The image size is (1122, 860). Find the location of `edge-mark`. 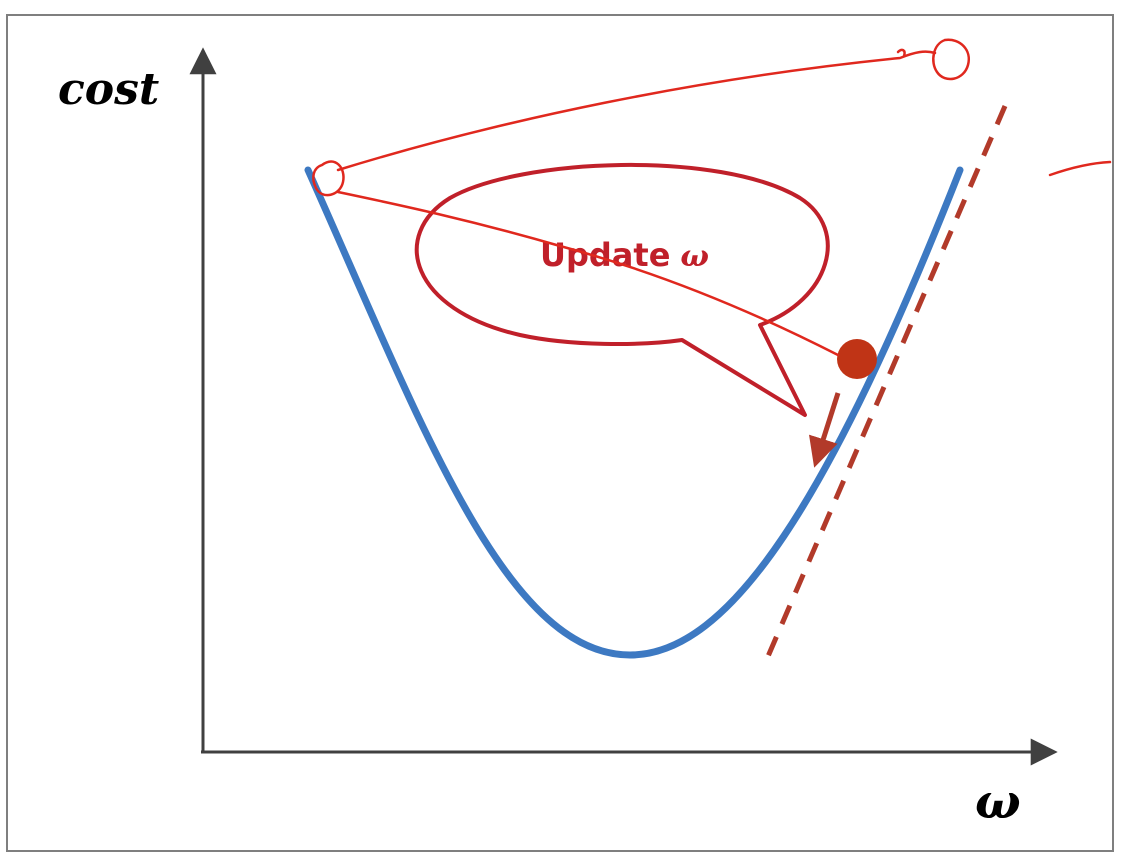

edge-mark is located at coordinates (1080, 168).